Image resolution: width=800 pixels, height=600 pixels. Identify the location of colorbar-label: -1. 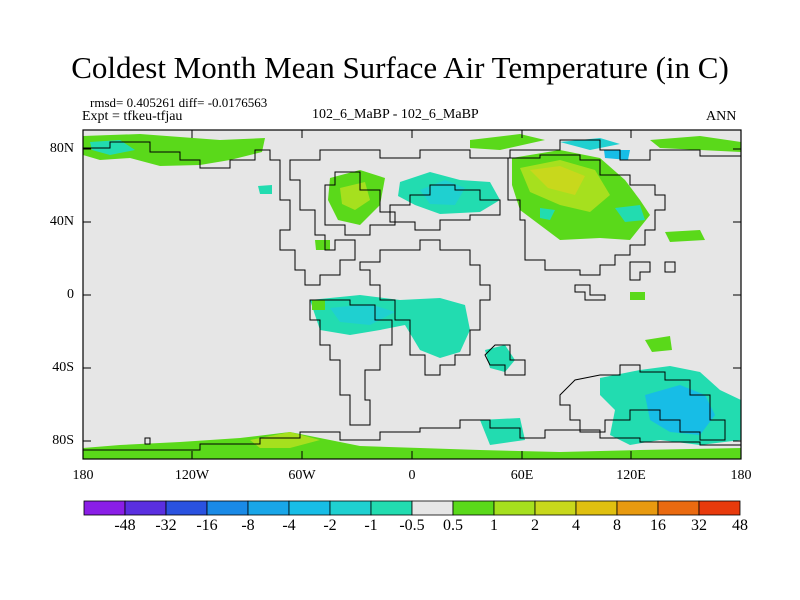
(371, 525).